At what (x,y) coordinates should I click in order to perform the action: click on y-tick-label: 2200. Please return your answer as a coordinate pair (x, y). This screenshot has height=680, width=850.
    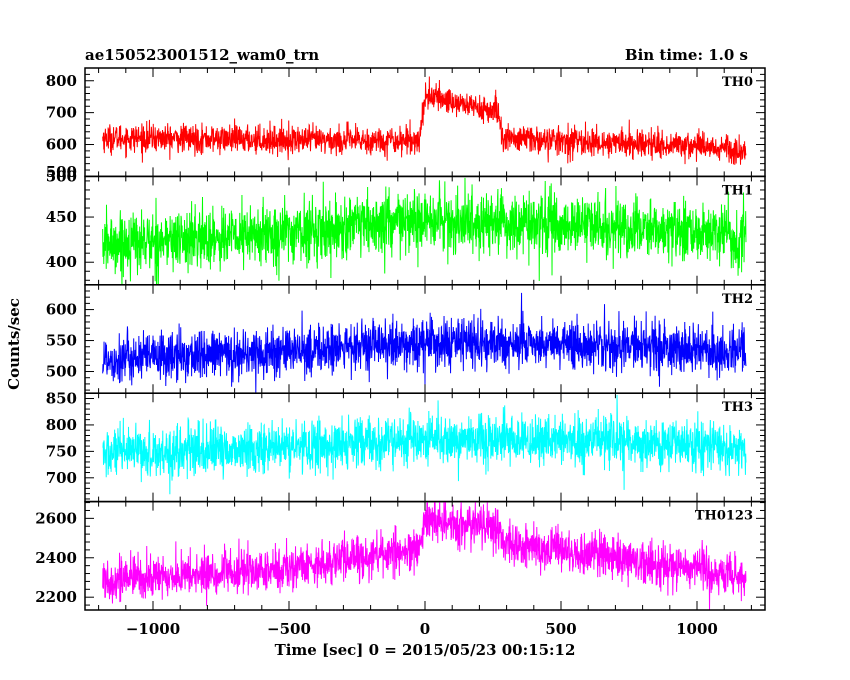
    Looking at the image, I should click on (56, 597).